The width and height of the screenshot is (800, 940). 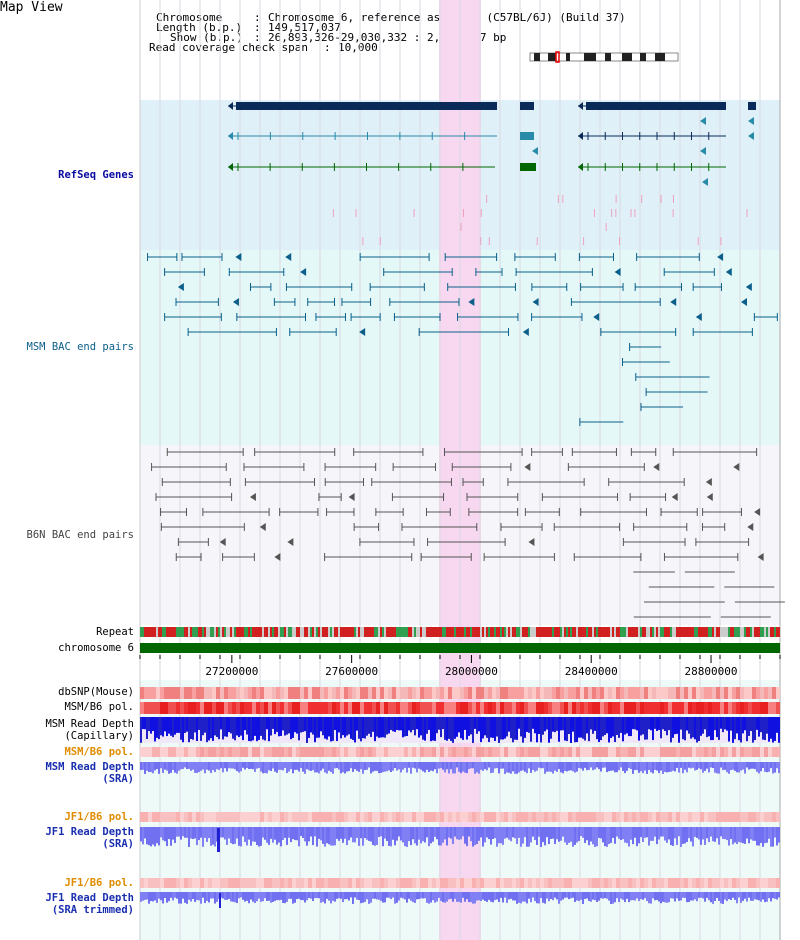 What do you see at coordinates (80, 347) in the screenshot?
I see `track-label-msm-bac: MSM BAC end pairs` at bounding box center [80, 347].